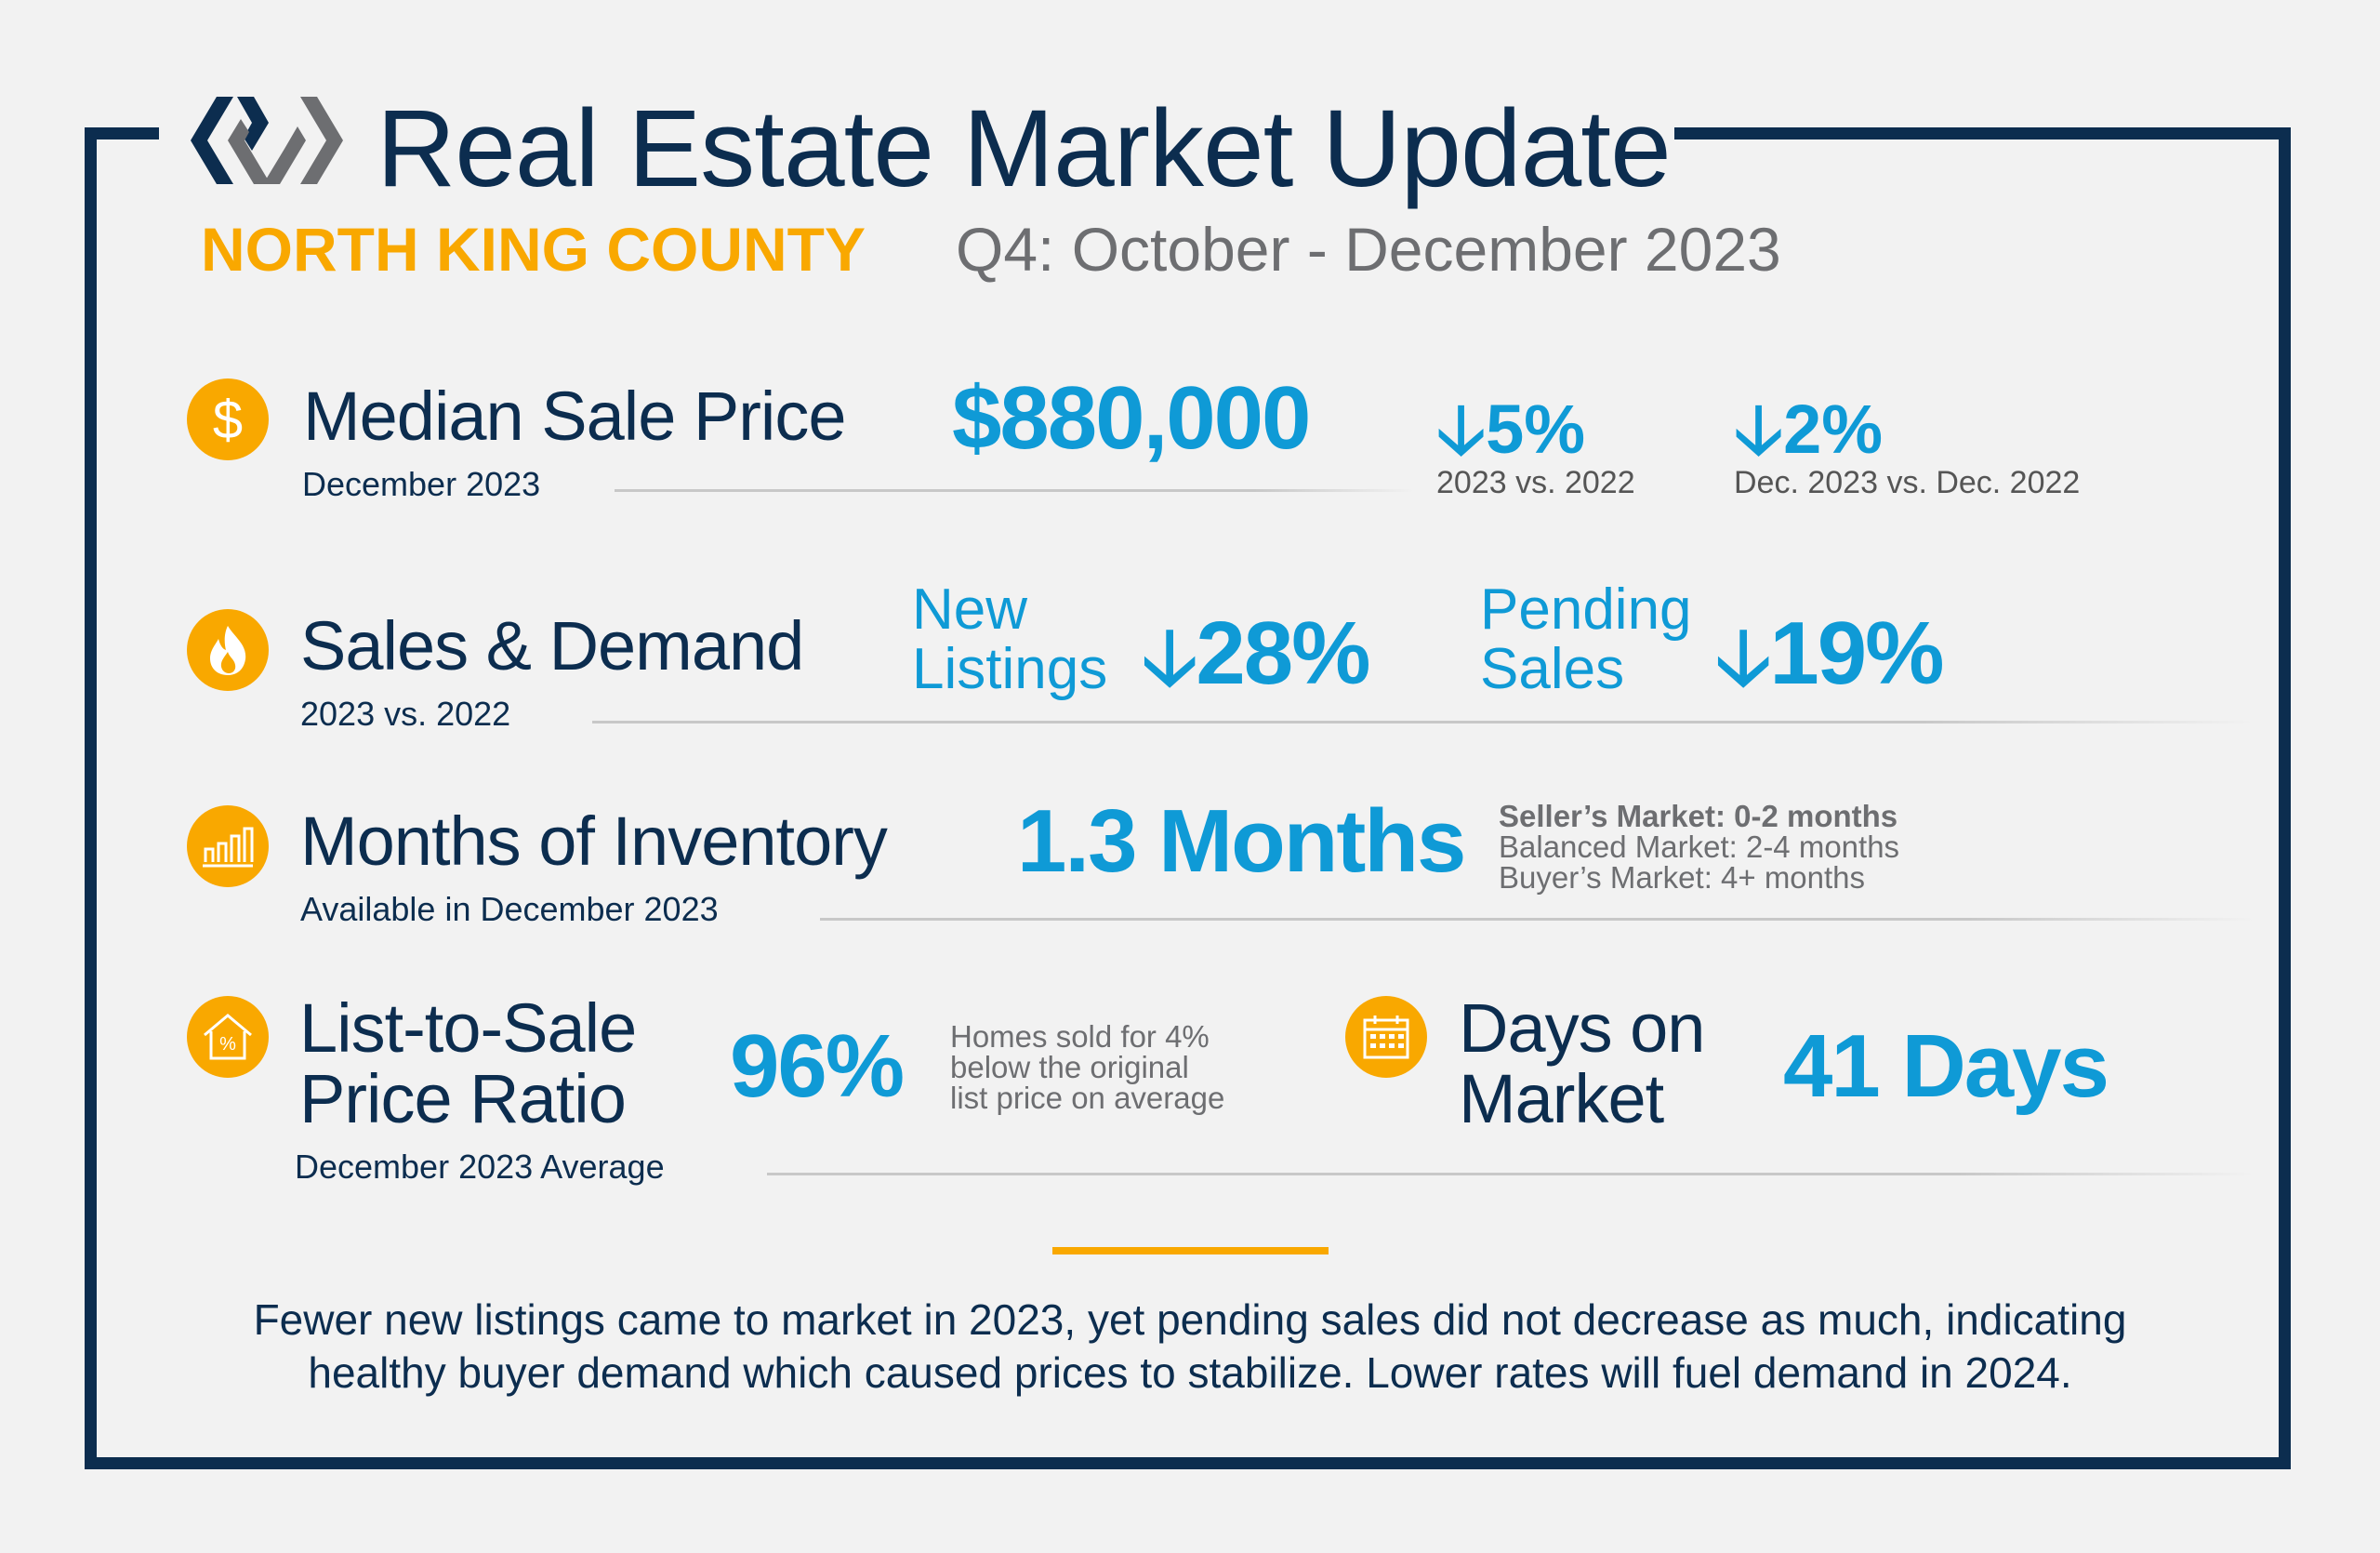  Describe the element at coordinates (421, 484) in the screenshot. I see `median-price-subtitle: December 2023` at that location.